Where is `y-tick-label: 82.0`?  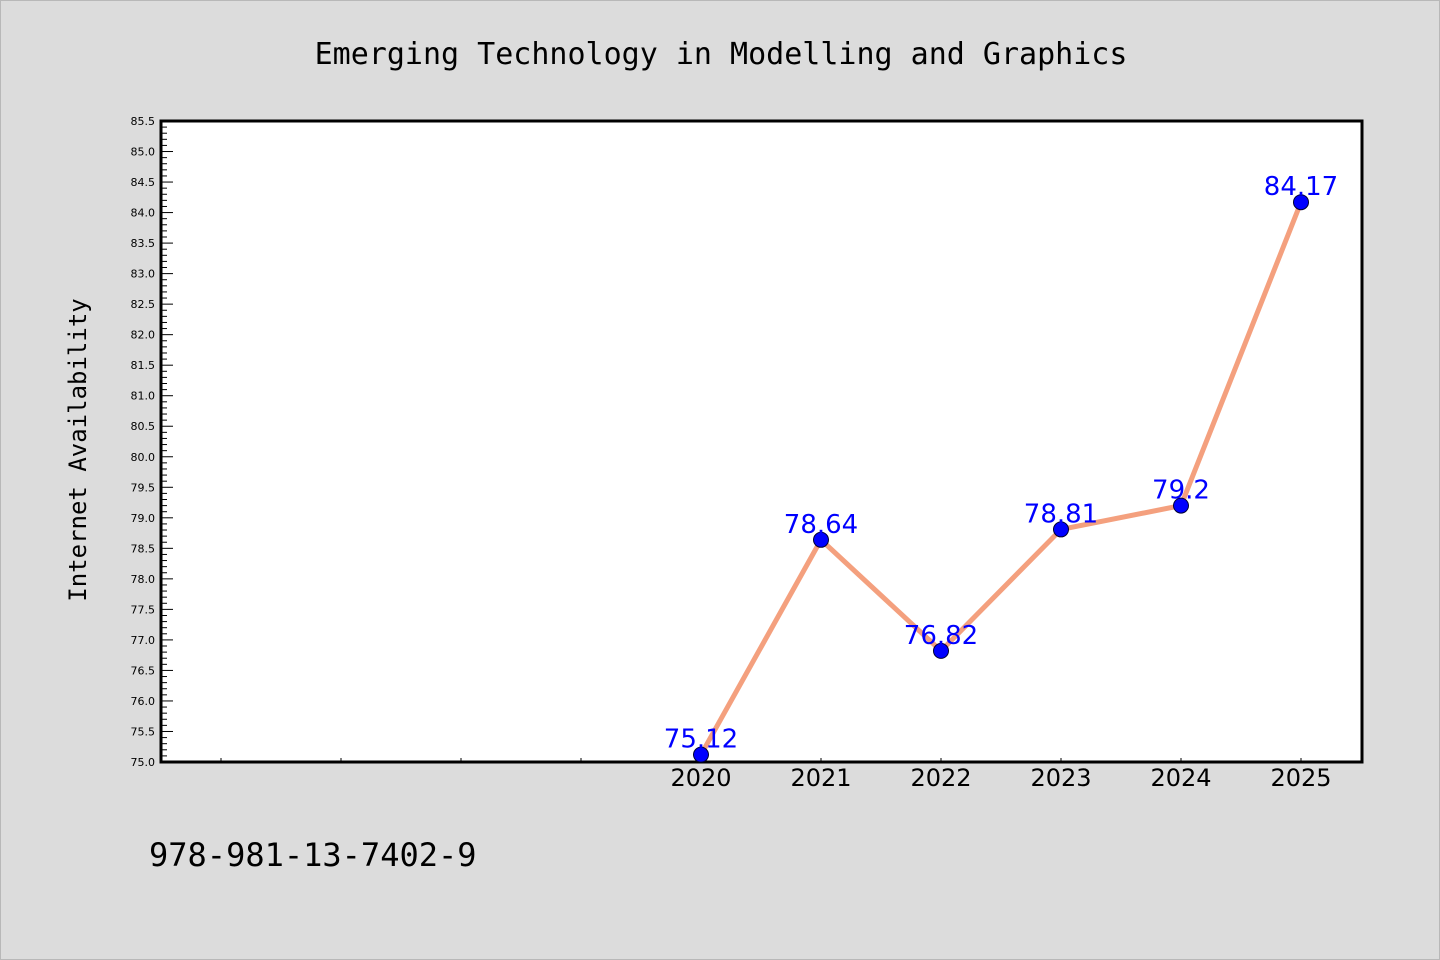
y-tick-label: 82.0 is located at coordinates (143, 335).